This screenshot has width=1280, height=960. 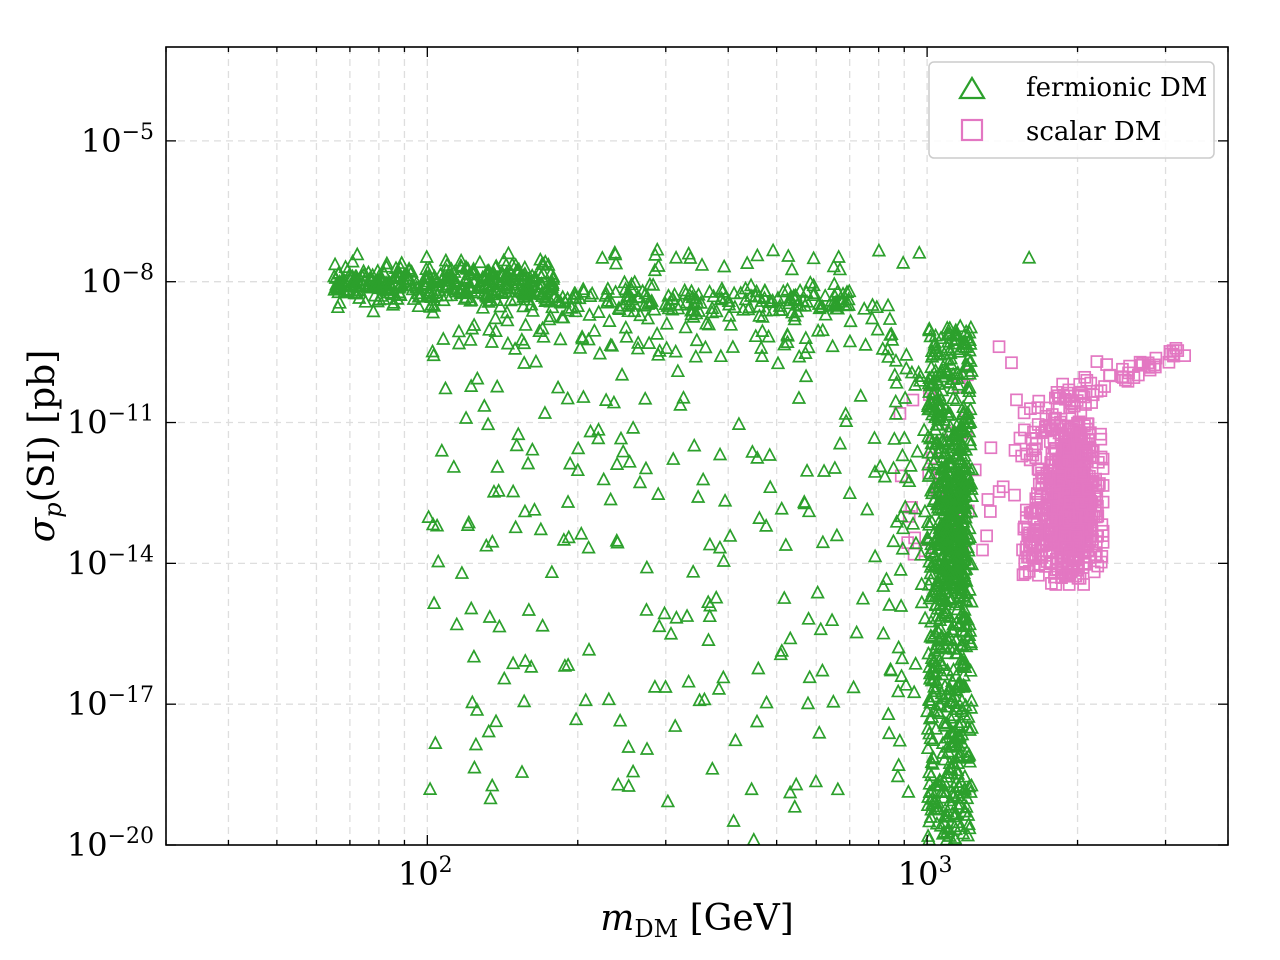 I want to click on legend-marker-triangle, so click(x=972, y=87).